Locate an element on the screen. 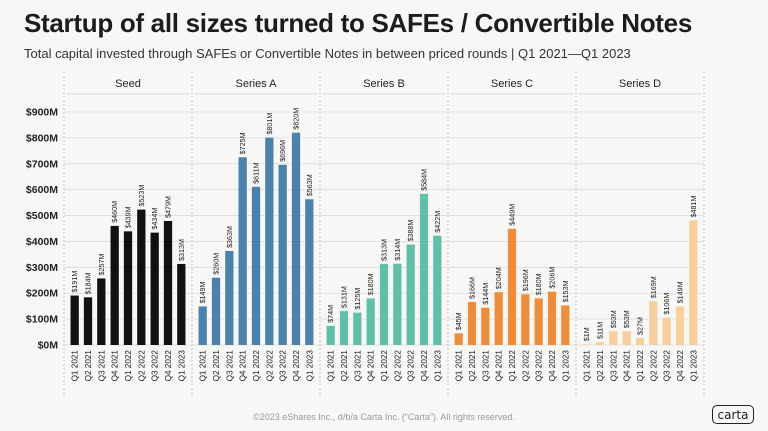 Image resolution: width=768 pixels, height=431 pixels. data-label: $144M is located at coordinates (485, 294).